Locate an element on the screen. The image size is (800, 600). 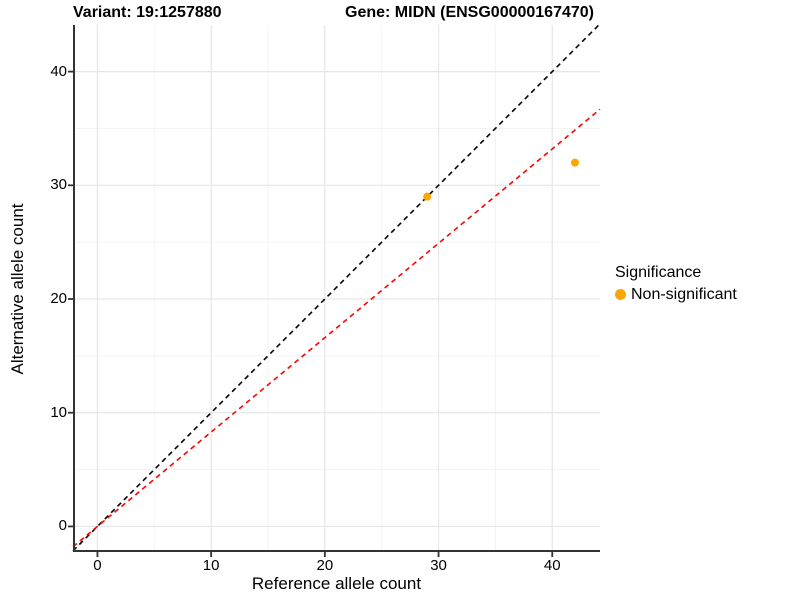
y-axis-title: Alternative allele count is located at coordinates (17, 289).